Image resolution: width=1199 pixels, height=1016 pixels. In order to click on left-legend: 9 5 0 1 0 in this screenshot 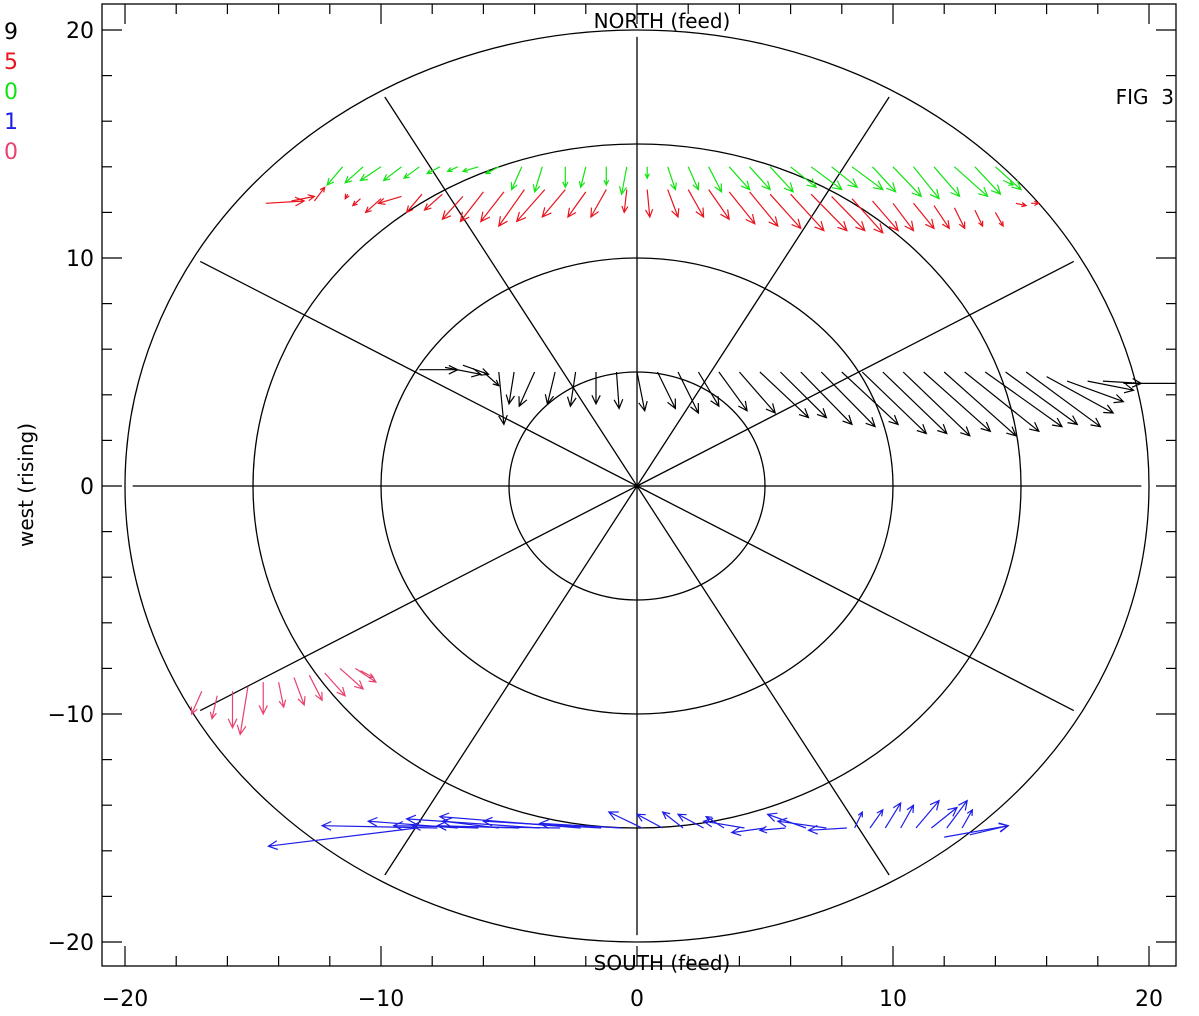, I will do `click(11, 92)`.